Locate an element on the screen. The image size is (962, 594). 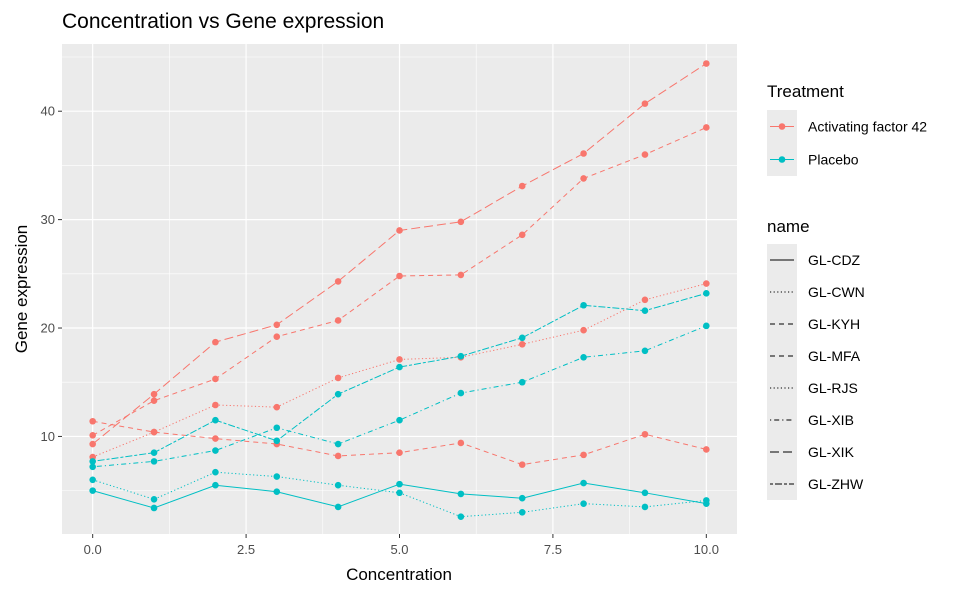
y-tick-label: 40 is located at coordinates (48, 111).